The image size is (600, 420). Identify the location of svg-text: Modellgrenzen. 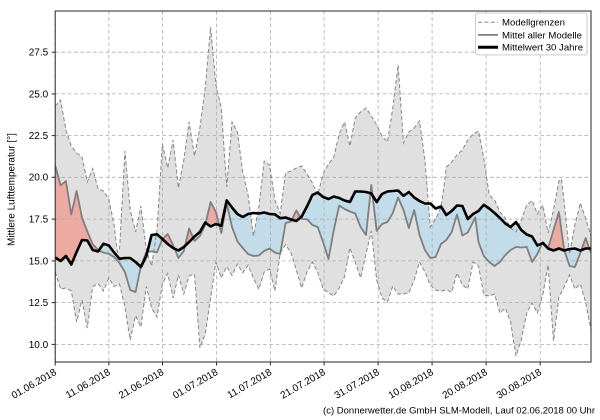
(533, 23).